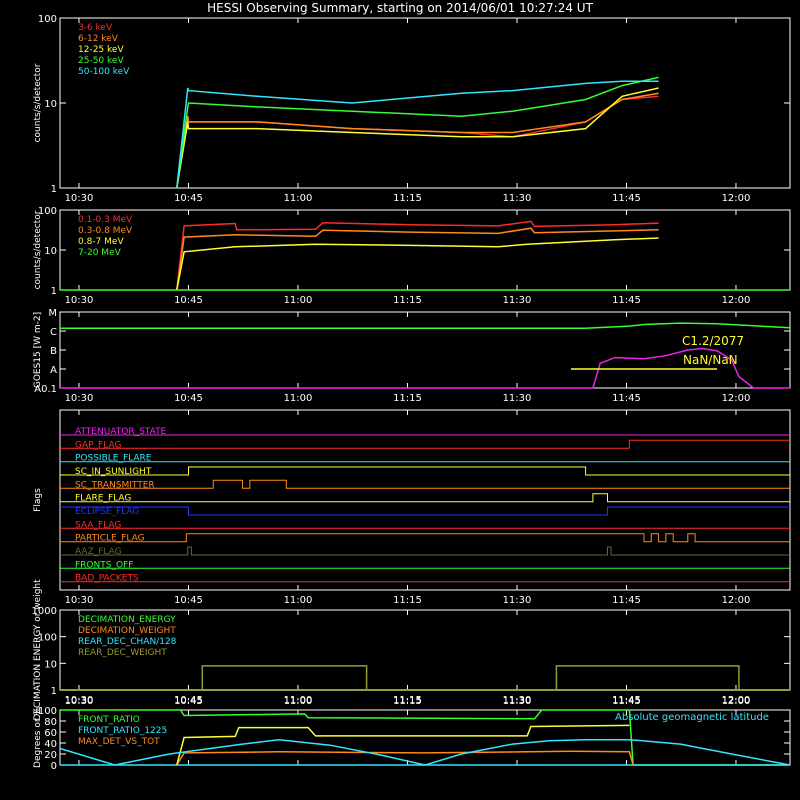 The height and width of the screenshot is (800, 800). What do you see at coordinates (105, 231) in the screenshot?
I see `legend-entry-0.3-0.8 mev: 0.3-0.8 MeV` at bounding box center [105, 231].